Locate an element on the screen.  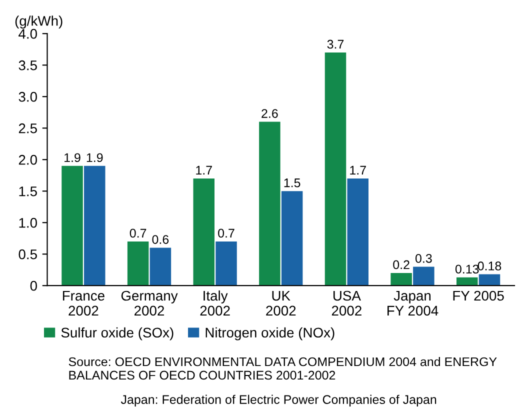
data-label: 0.18 is located at coordinates (490, 266).